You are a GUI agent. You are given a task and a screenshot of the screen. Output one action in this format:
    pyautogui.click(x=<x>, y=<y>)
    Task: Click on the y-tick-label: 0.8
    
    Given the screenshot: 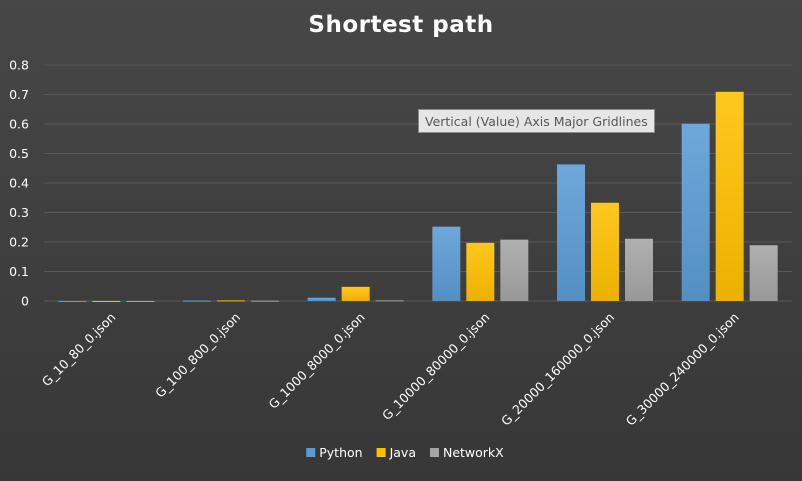 What is the action you would take?
    pyautogui.click(x=19, y=65)
    